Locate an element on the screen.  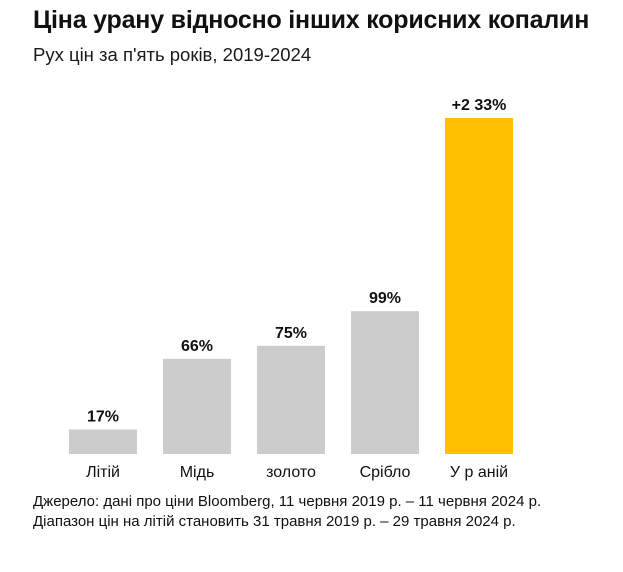
category-label-3: Срібло is located at coordinates (385, 472).